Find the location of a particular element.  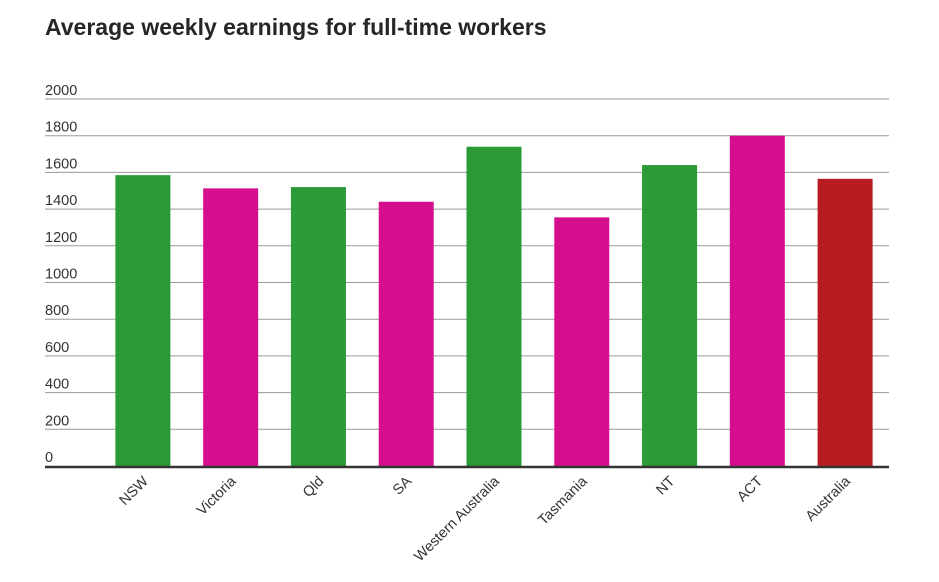

x-tick-label-qld: Qld is located at coordinates (313, 487).